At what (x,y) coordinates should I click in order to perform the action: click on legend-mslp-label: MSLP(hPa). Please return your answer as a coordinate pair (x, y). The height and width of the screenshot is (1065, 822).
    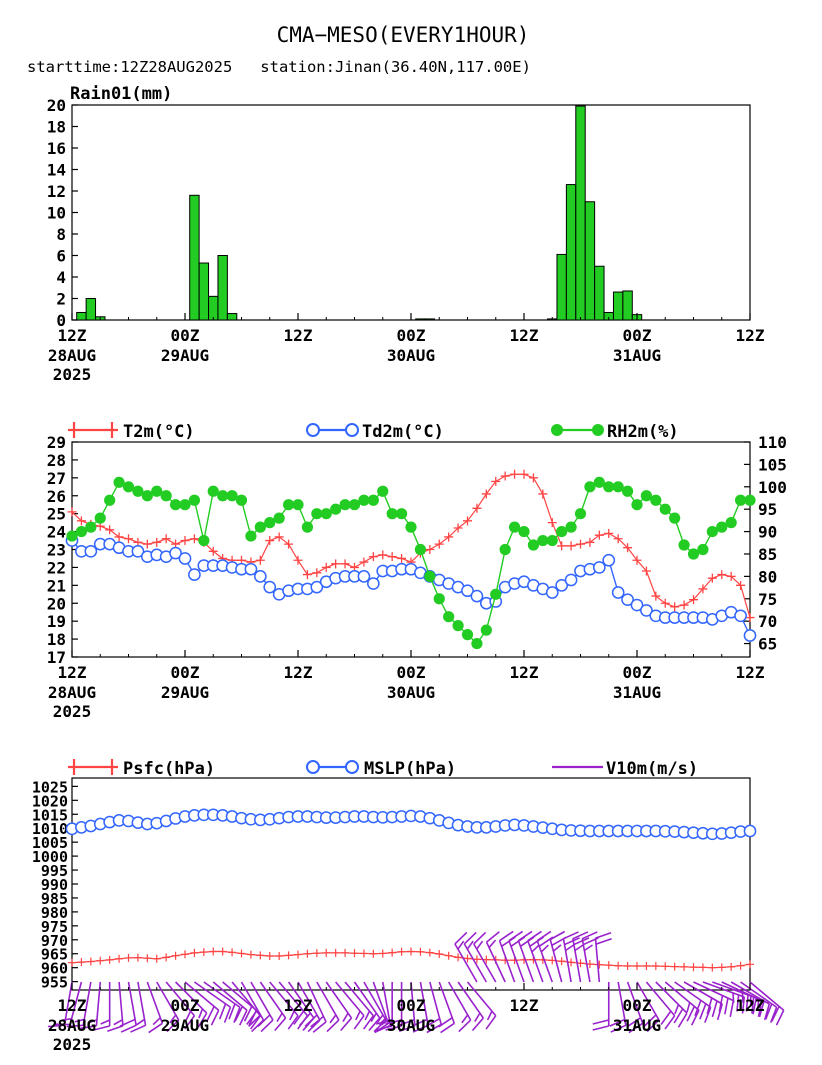
    Looking at the image, I should click on (410, 769).